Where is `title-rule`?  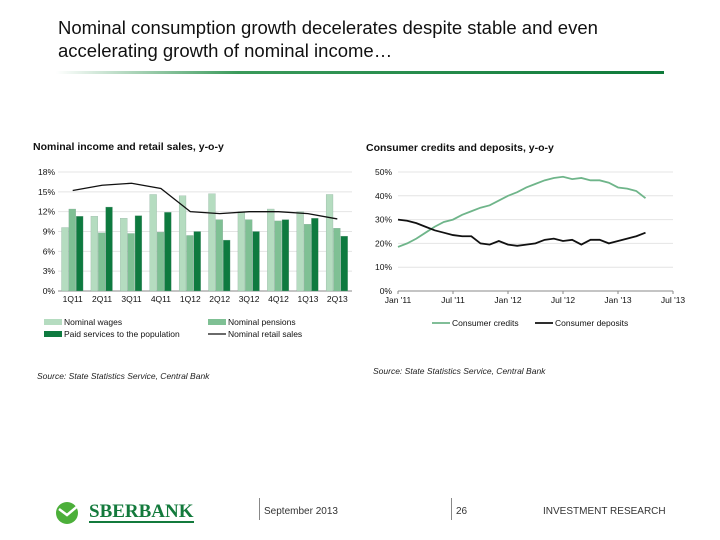
title-rule is located at coordinates (360, 72).